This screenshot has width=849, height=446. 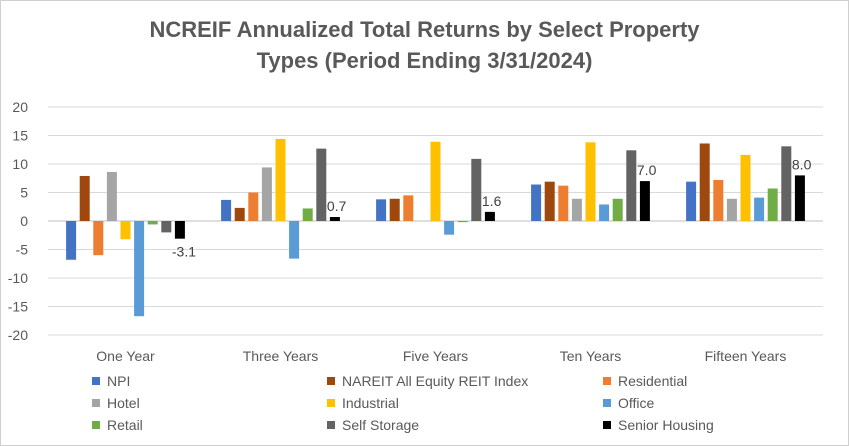 I want to click on y-tick-label: -10, so click(x=18, y=278).